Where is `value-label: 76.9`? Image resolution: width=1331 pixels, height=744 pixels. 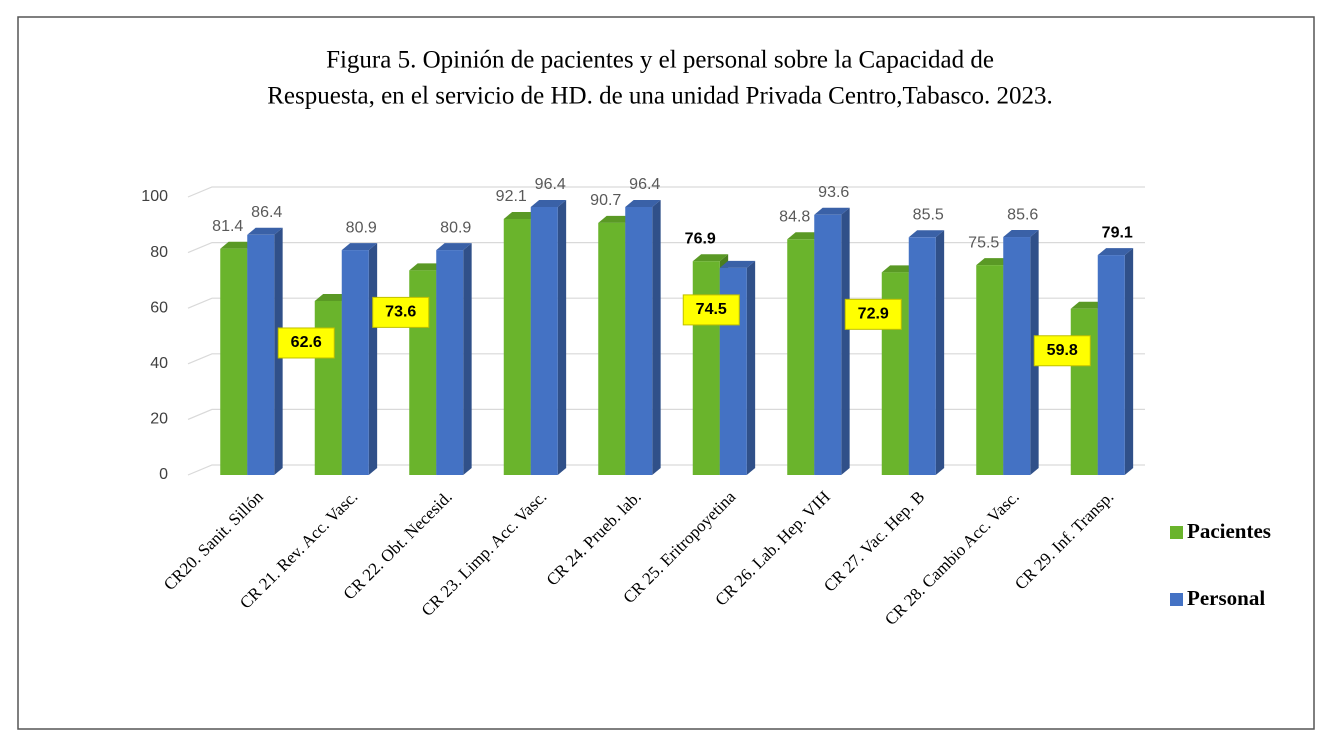 value-label: 76.9 is located at coordinates (700, 238).